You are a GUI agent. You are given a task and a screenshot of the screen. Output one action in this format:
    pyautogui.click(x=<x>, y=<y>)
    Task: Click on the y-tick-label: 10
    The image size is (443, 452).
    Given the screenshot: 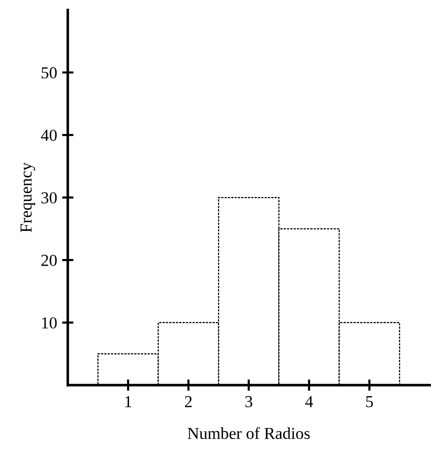 What is the action you would take?
    pyautogui.click(x=49, y=323)
    